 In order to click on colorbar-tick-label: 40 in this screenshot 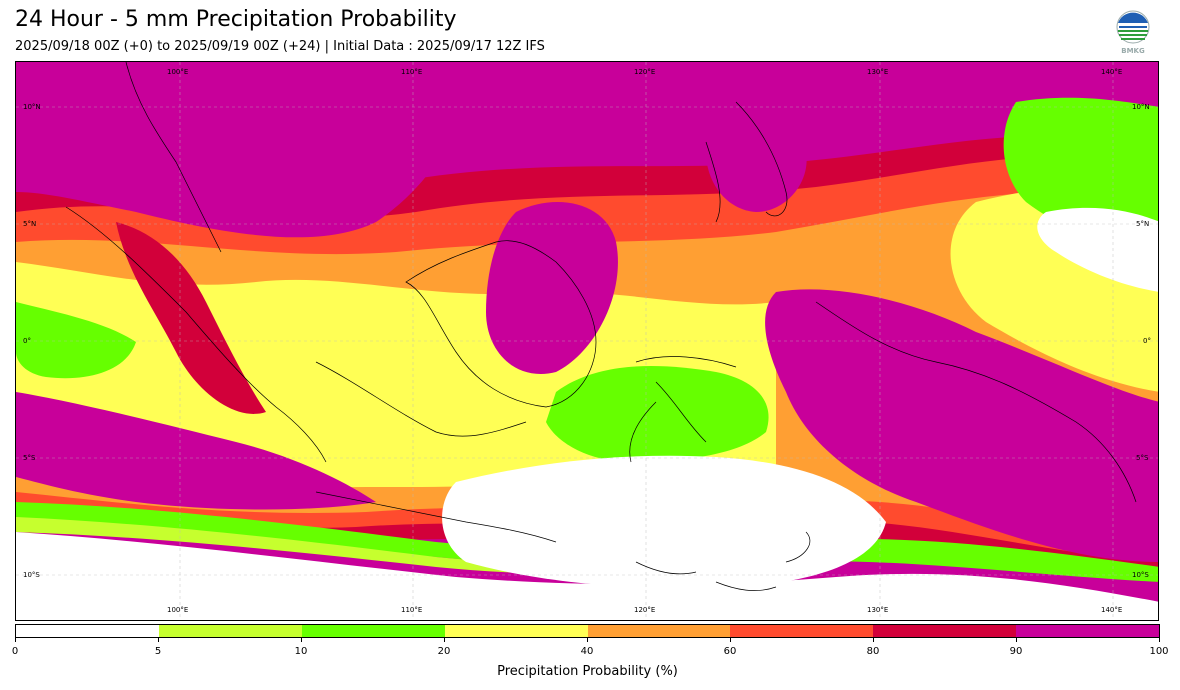, I will do `click(587, 651)`.